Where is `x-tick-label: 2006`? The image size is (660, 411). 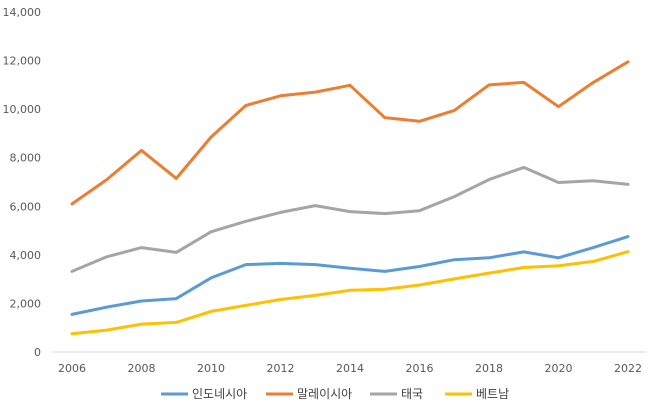 x-tick-label: 2006 is located at coordinates (72, 368).